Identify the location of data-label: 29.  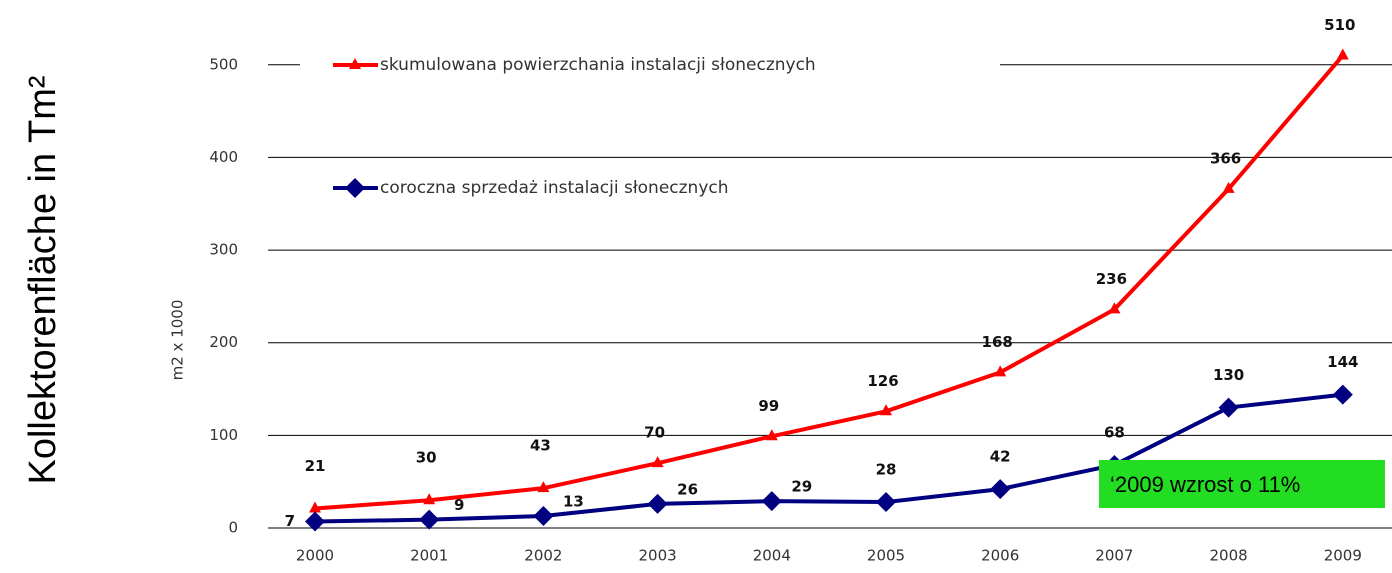
(801, 487).